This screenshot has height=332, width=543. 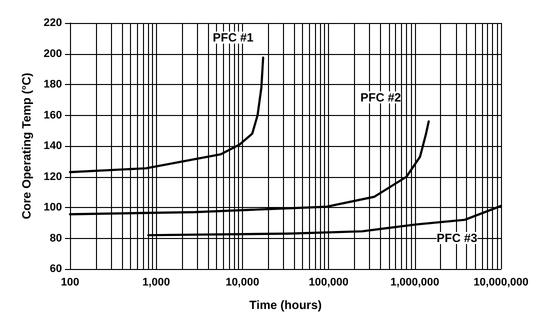 What do you see at coordinates (501, 282) in the screenshot?
I see `x-tick-label: 10,000,000` at bounding box center [501, 282].